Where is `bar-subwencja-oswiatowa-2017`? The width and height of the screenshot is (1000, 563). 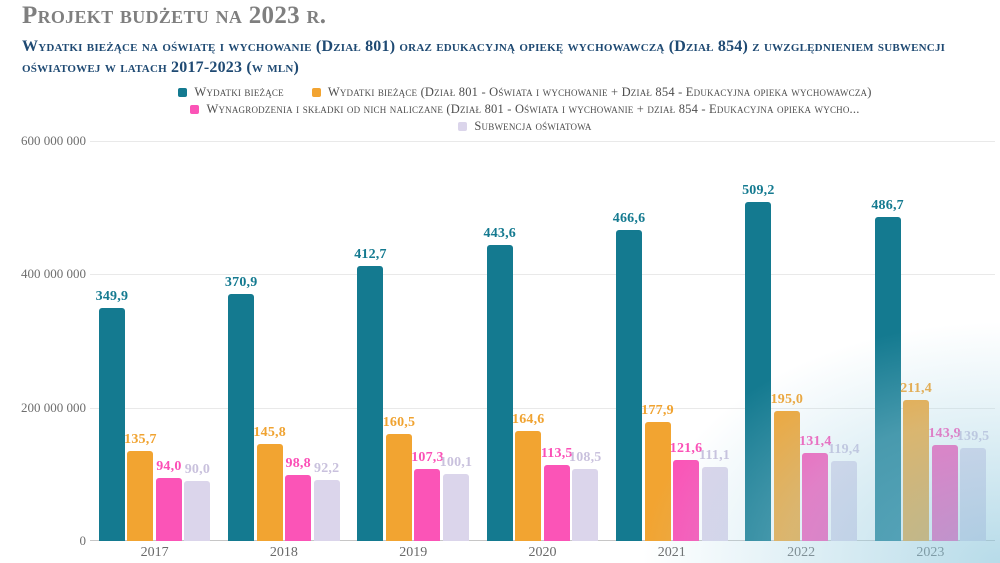
bar-subwencja-oswiatowa-2017 is located at coordinates (197, 511).